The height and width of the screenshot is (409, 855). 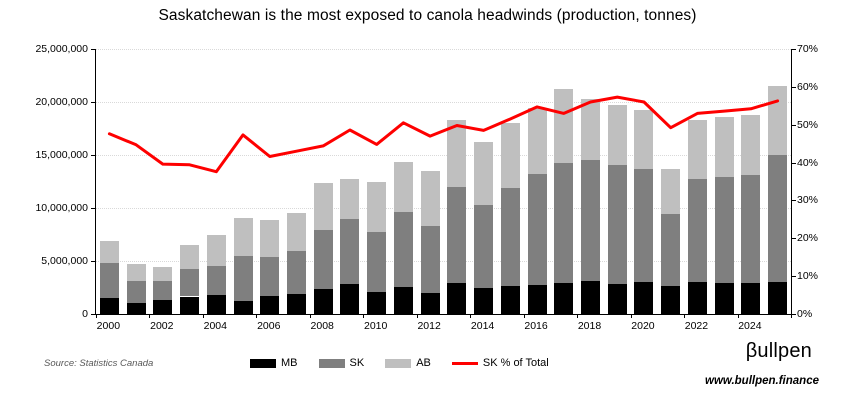 What do you see at coordinates (216, 280) in the screenshot?
I see `bar-segment-sk-2004` at bounding box center [216, 280].